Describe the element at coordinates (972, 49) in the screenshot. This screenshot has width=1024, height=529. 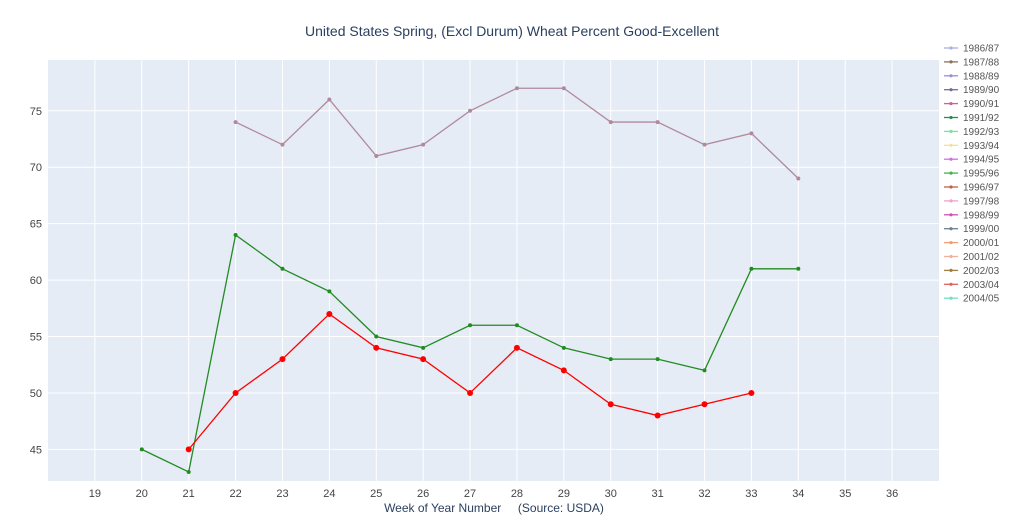
I see `legend-item: 1986/87` at that location.